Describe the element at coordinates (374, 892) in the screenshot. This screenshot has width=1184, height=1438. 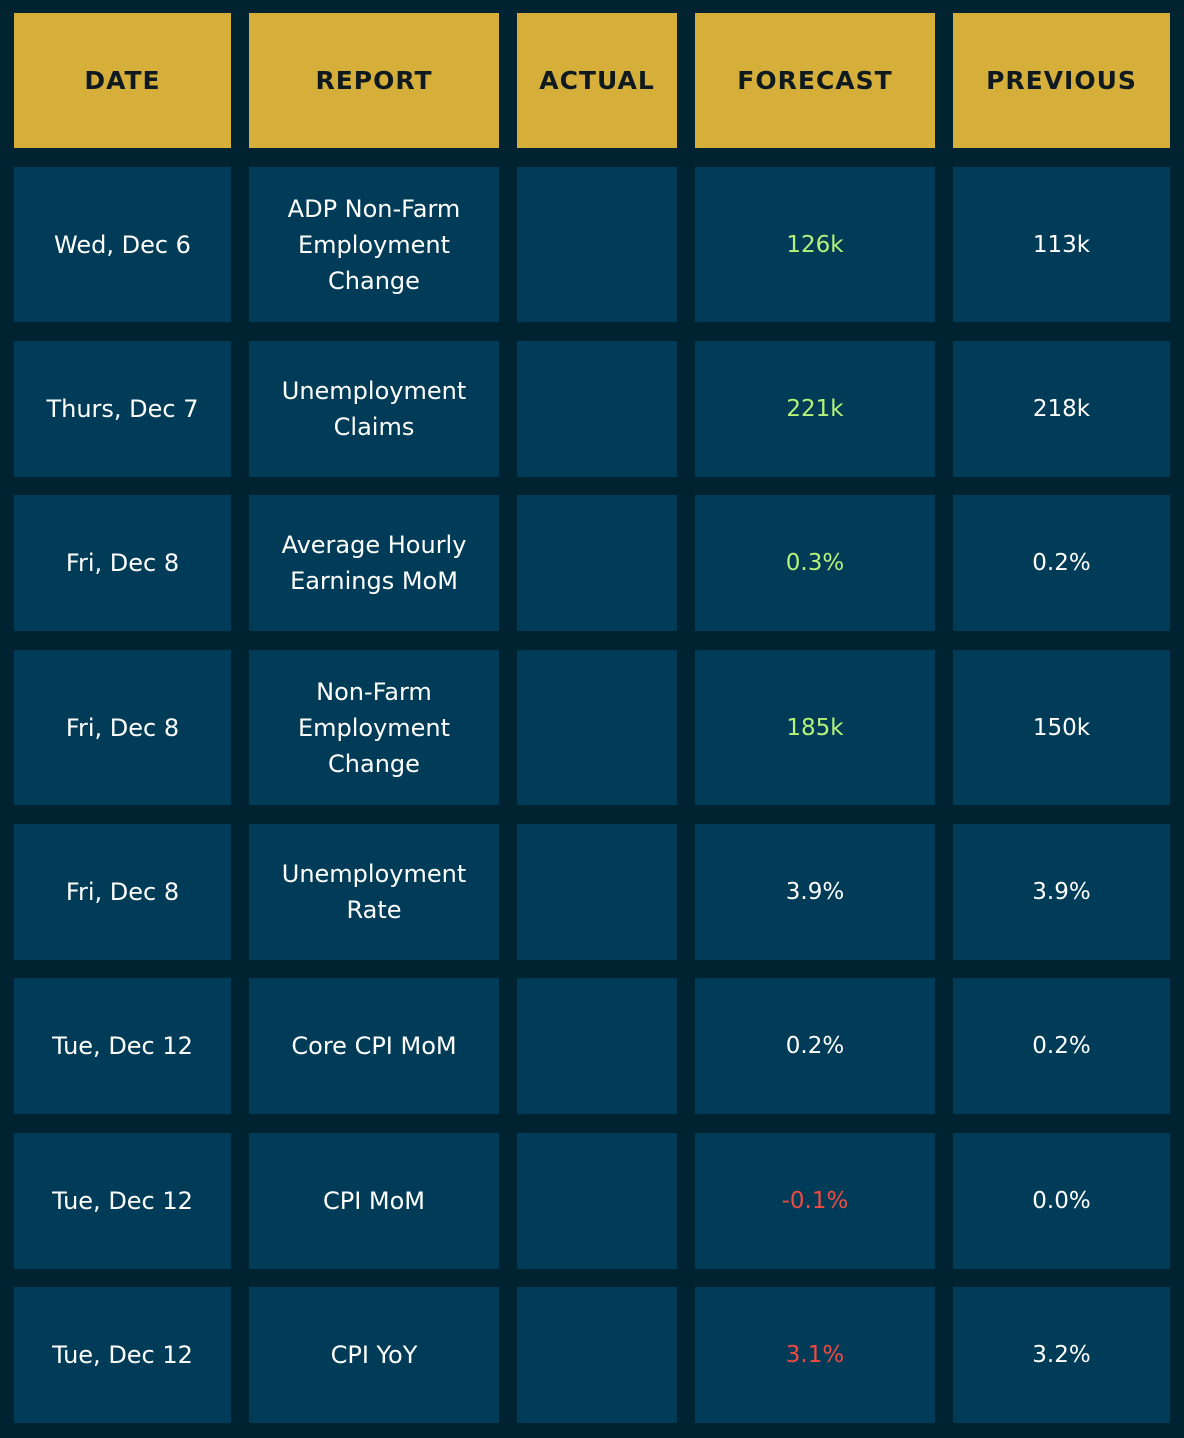
I see `cell-report: Unemployment Rate` at that location.